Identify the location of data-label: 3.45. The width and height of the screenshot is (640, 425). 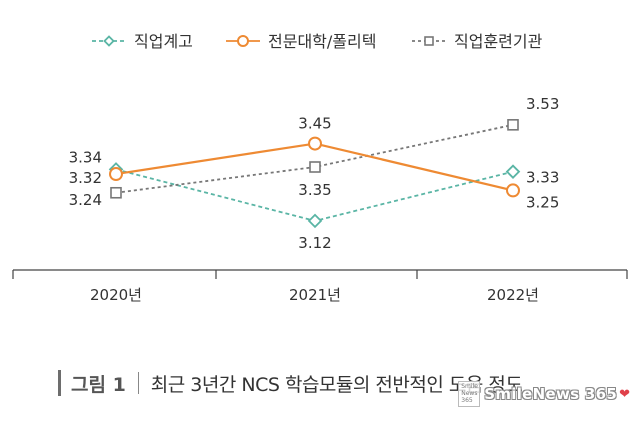
(314, 124).